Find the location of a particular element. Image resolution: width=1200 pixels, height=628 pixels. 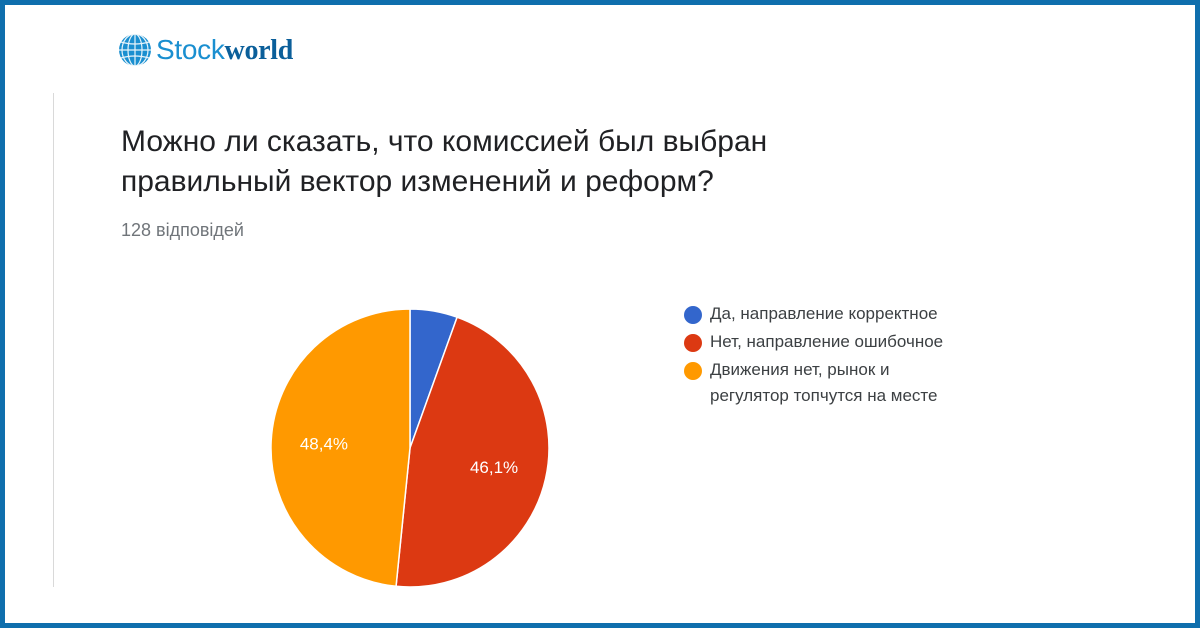

legend-item-1: Да, направление корректное is located at coordinates (814, 315).